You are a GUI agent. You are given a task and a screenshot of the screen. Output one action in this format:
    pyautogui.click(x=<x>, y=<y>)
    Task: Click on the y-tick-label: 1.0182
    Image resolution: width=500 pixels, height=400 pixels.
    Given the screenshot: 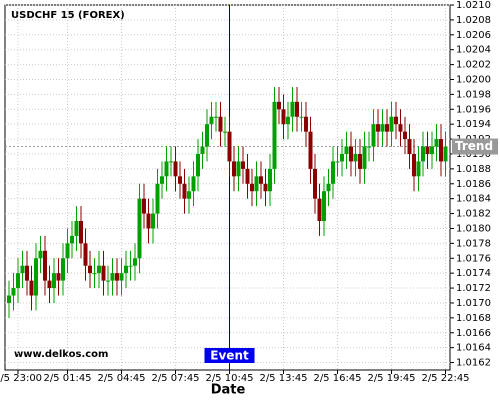 What is the action you would take?
    pyautogui.click(x=473, y=214)
    